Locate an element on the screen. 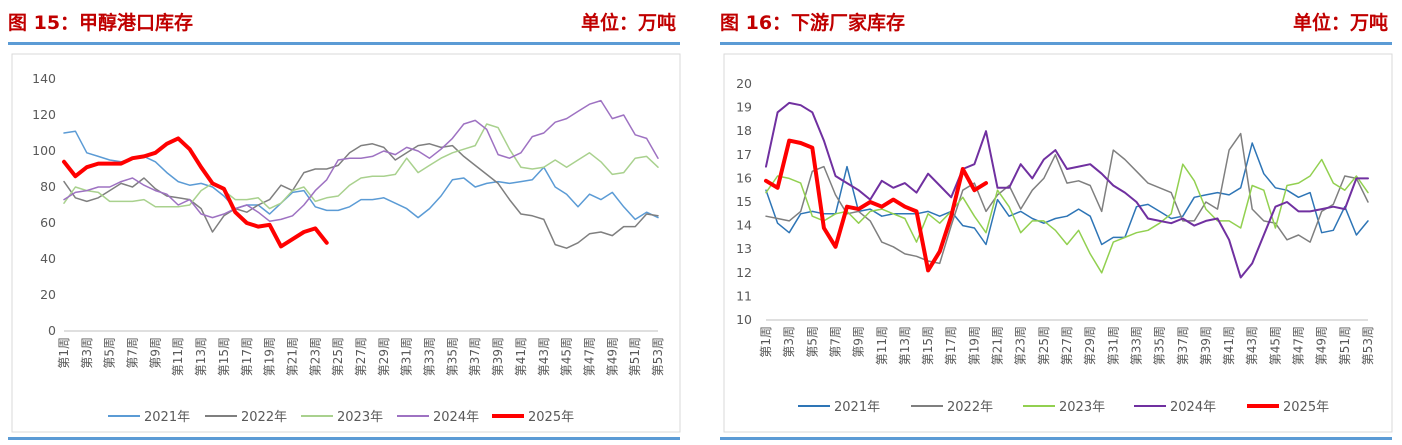 Image resolution: width=1402 pixels, height=445 pixels. x-tick-label: 第47周 is located at coordinates (589, 356).